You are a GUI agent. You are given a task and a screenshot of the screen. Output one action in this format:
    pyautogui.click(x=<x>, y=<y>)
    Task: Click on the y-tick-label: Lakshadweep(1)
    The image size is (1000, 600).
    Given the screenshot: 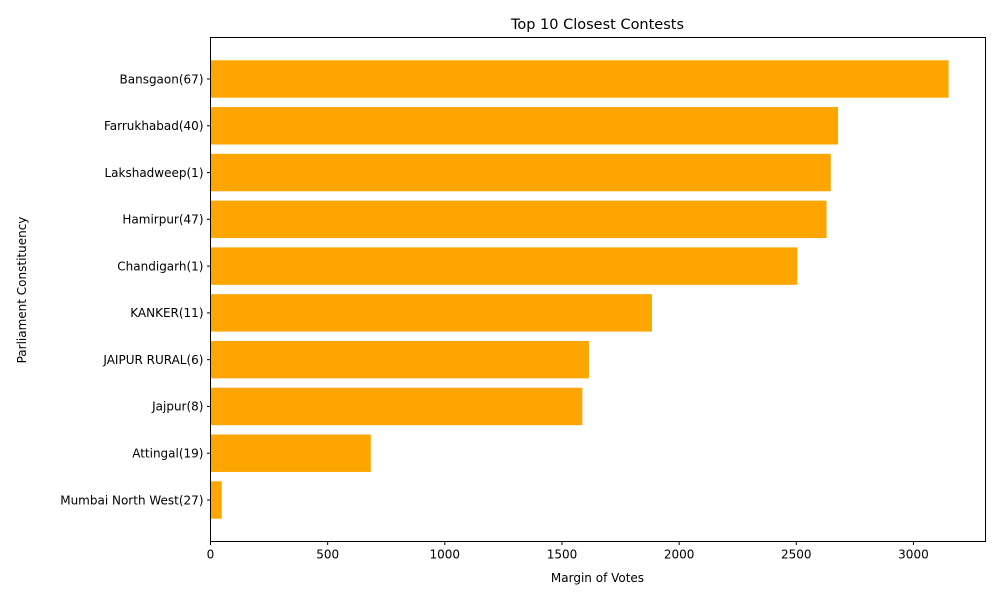 What is the action you would take?
    pyautogui.click(x=153, y=173)
    